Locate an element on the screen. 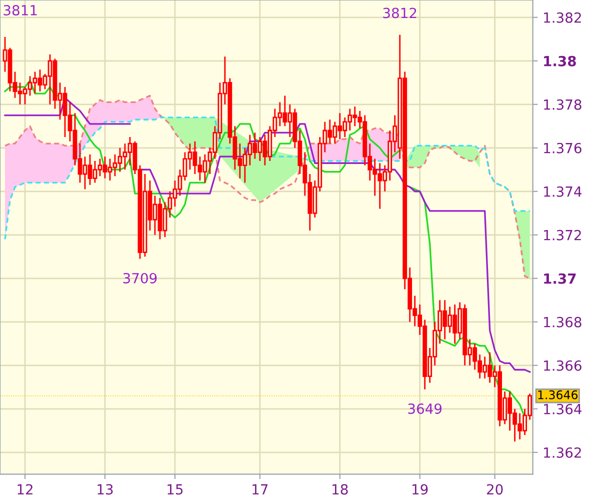 The width and height of the screenshot is (600, 497). y-tick-label: 1.38 is located at coordinates (560, 61).